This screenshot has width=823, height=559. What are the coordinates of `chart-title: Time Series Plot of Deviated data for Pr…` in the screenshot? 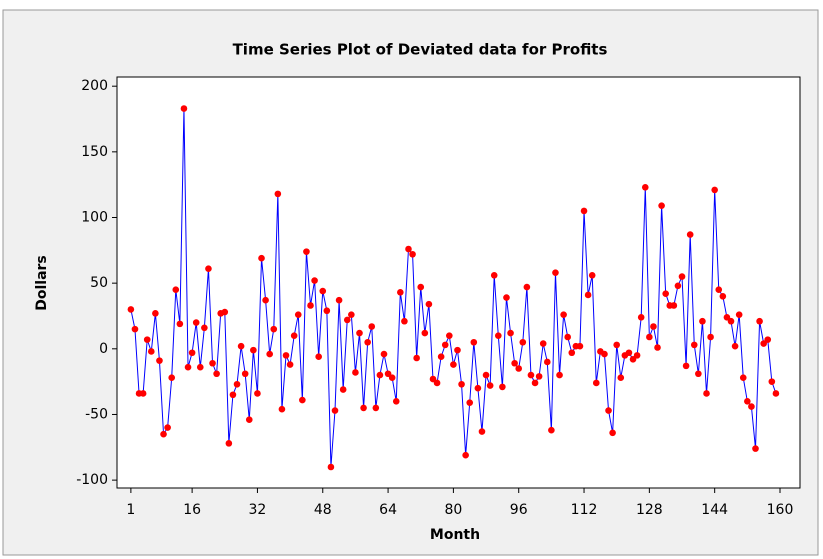 It's located at (420, 50).